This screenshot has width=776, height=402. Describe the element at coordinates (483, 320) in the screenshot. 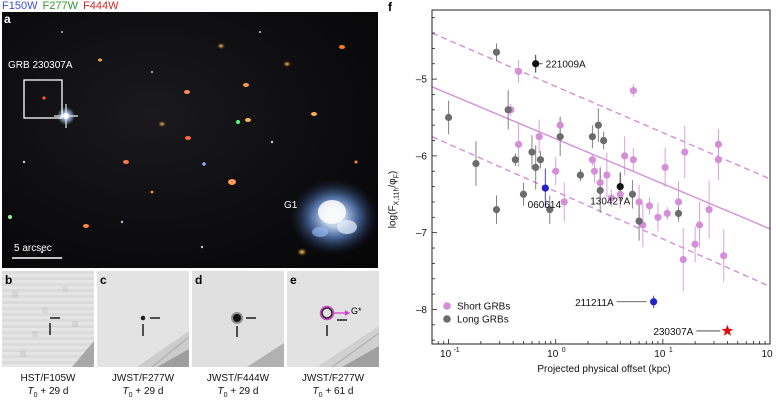

I see `legend-label: Long GRBs` at that location.